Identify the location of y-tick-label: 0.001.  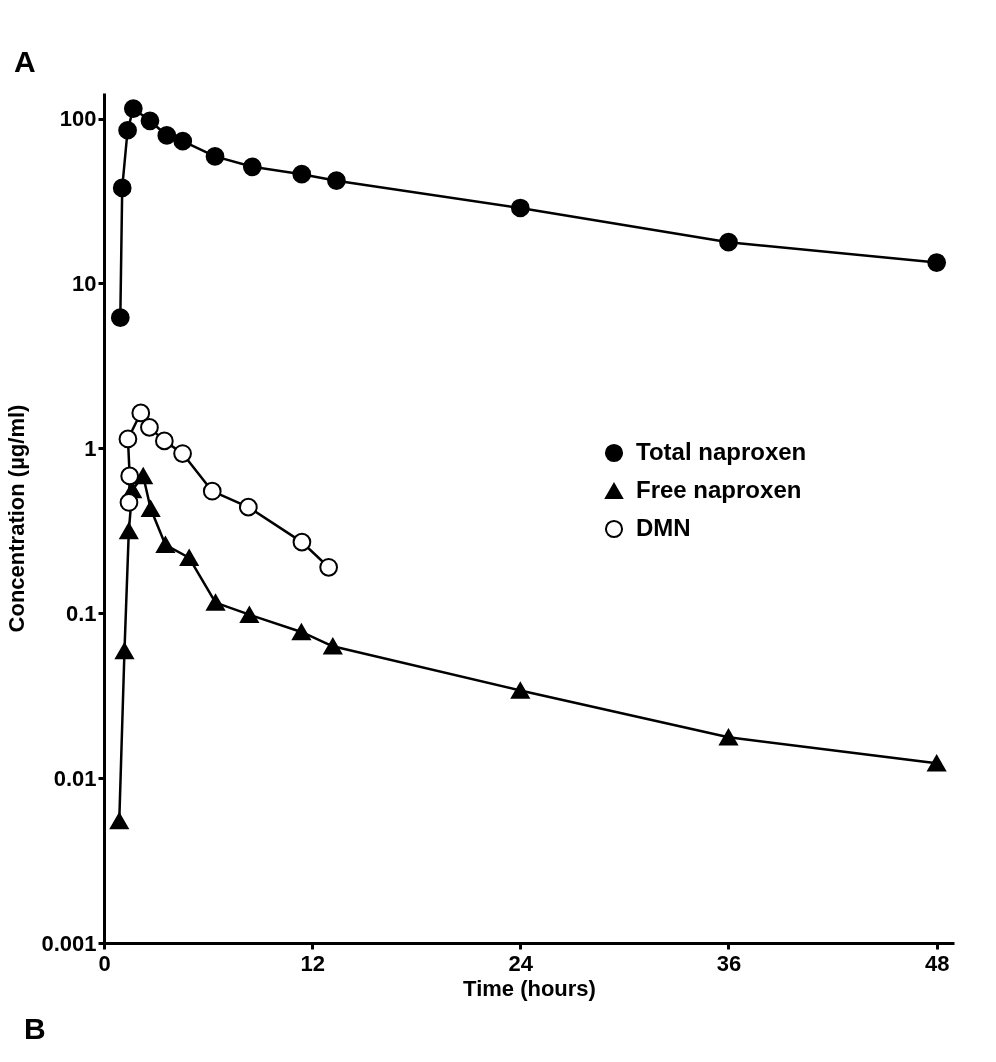
(69, 943).